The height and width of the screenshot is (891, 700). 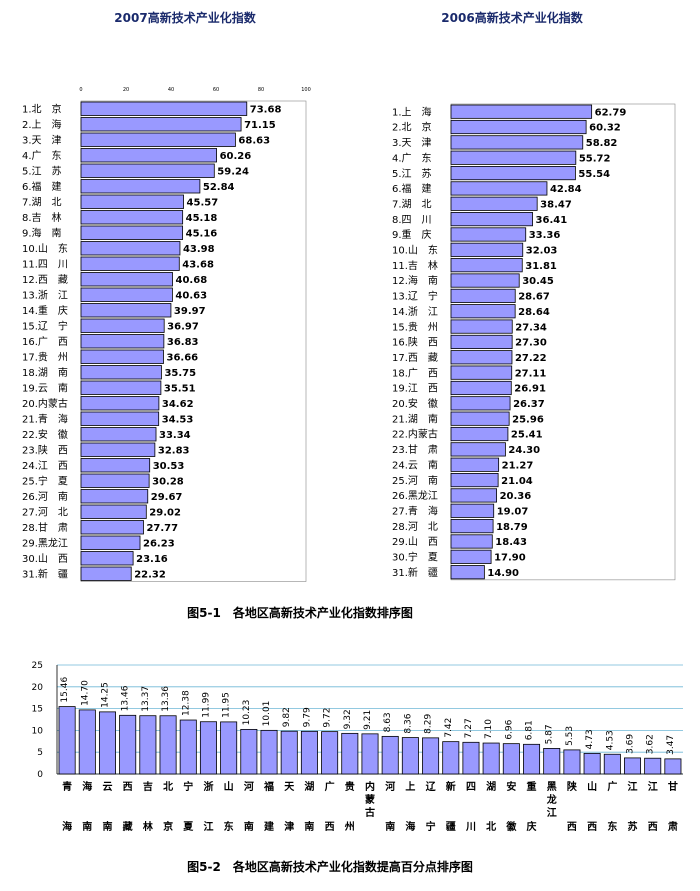 What do you see at coordinates (45, 496) in the screenshot?
I see `category-label: 26.河 南` at bounding box center [45, 496].